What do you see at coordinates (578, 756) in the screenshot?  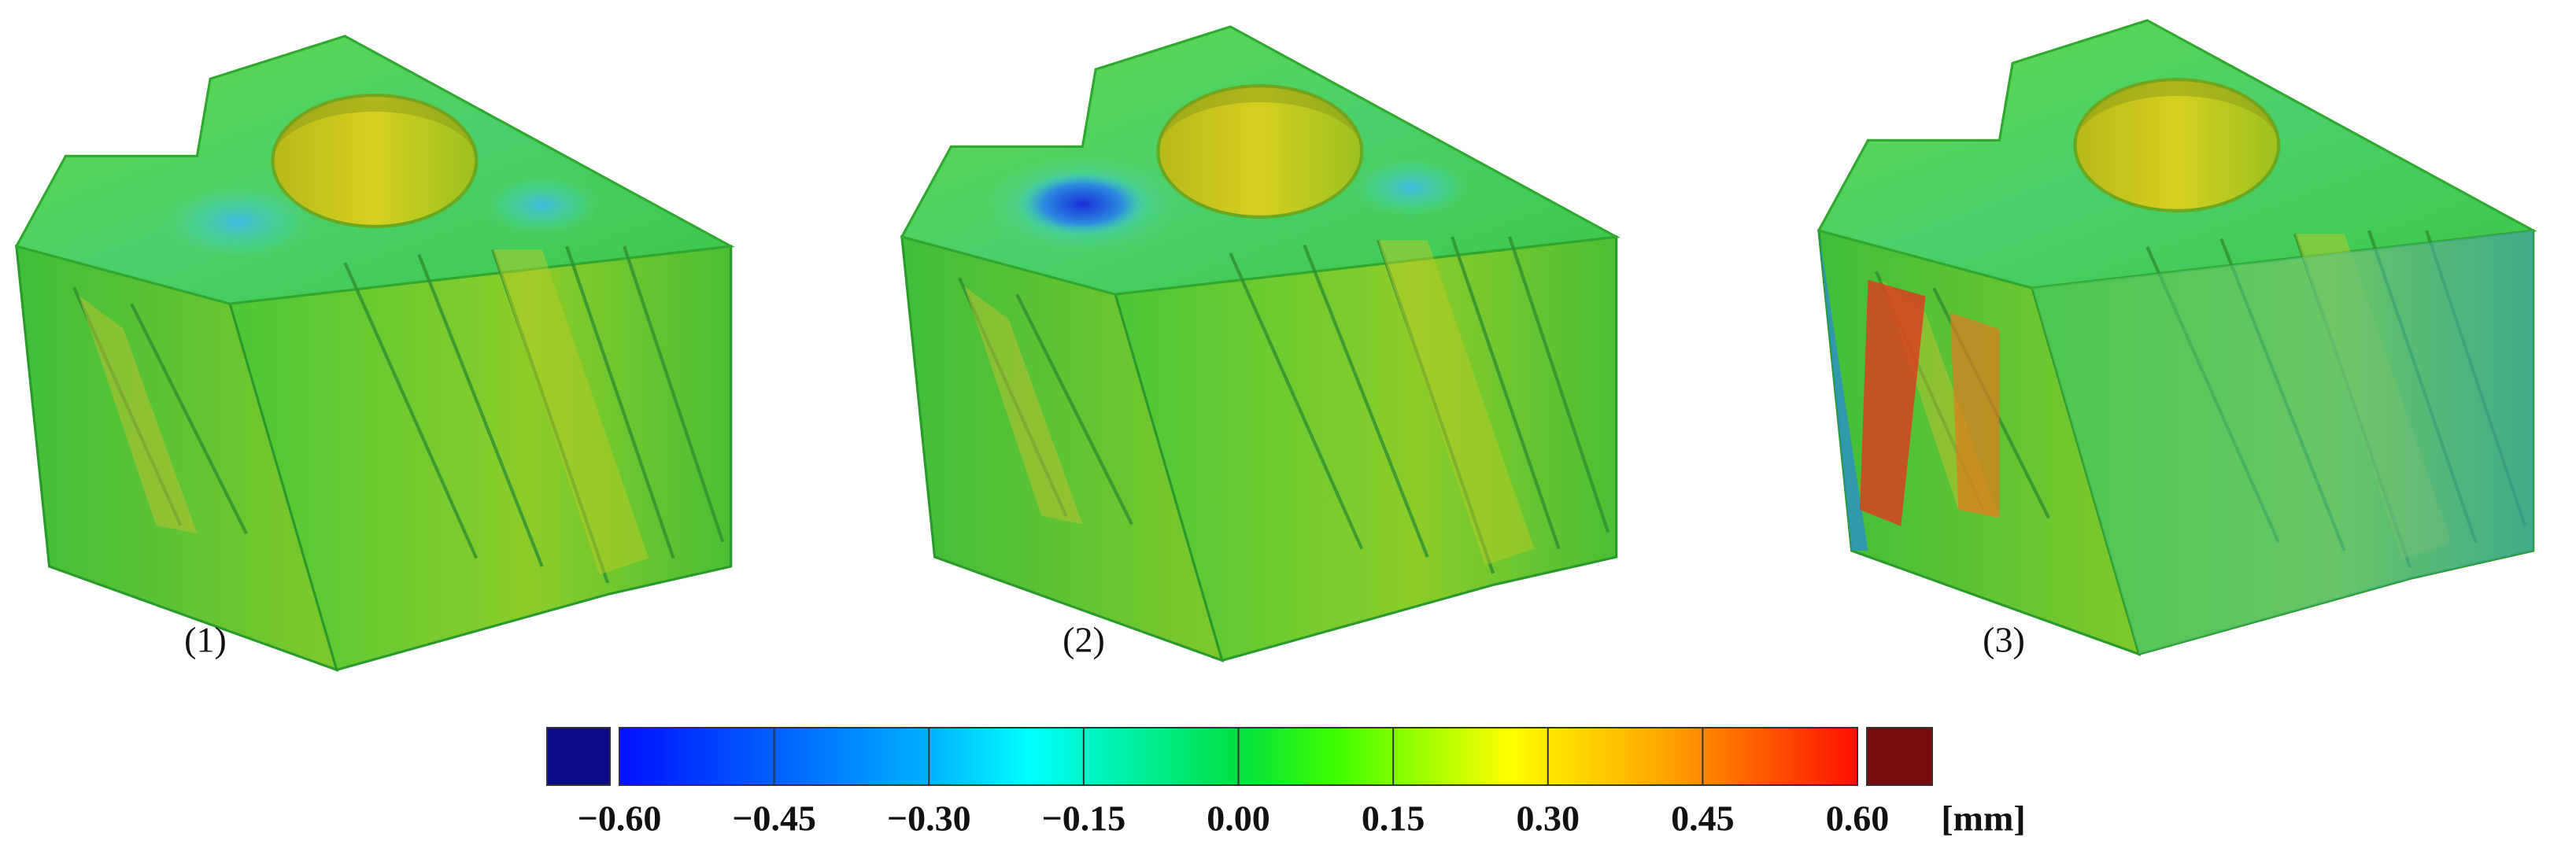 I see `under-range-box` at bounding box center [578, 756].